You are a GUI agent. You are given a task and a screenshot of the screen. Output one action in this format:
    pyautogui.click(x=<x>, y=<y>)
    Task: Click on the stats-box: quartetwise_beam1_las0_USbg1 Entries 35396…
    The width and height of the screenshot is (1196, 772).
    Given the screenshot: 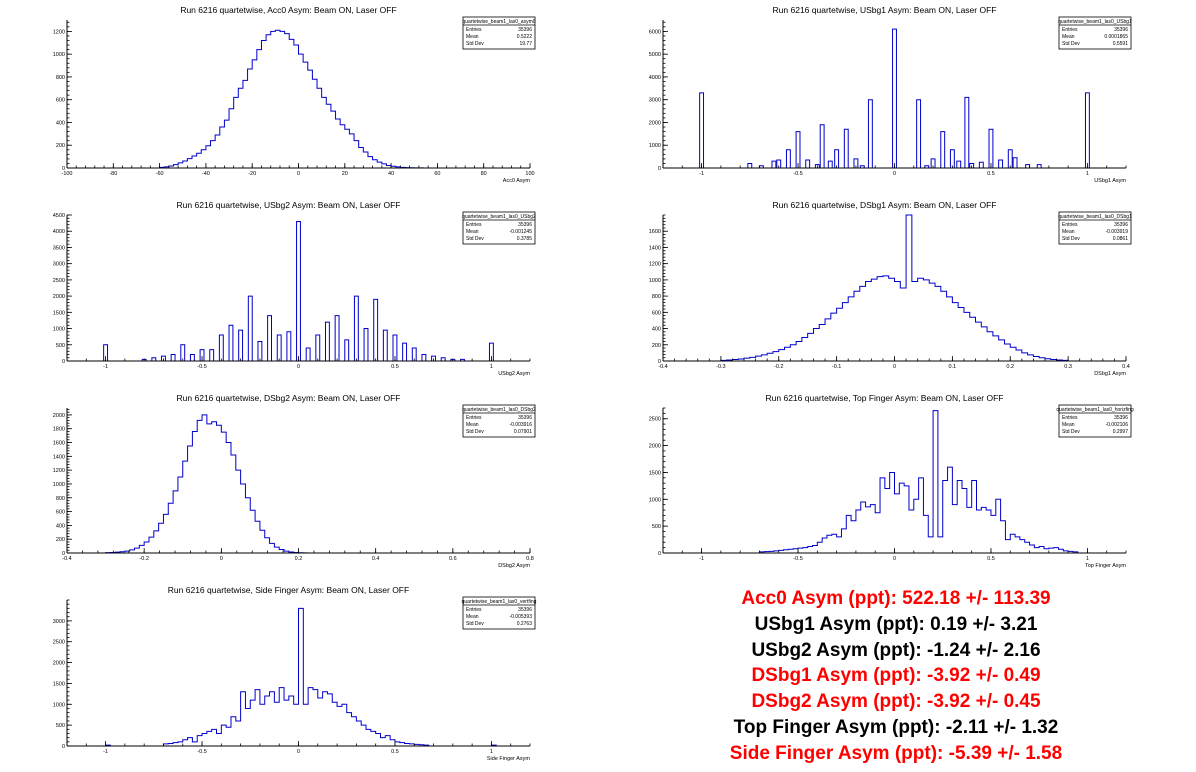 What is the action you would take?
    pyautogui.click(x=1095, y=33)
    